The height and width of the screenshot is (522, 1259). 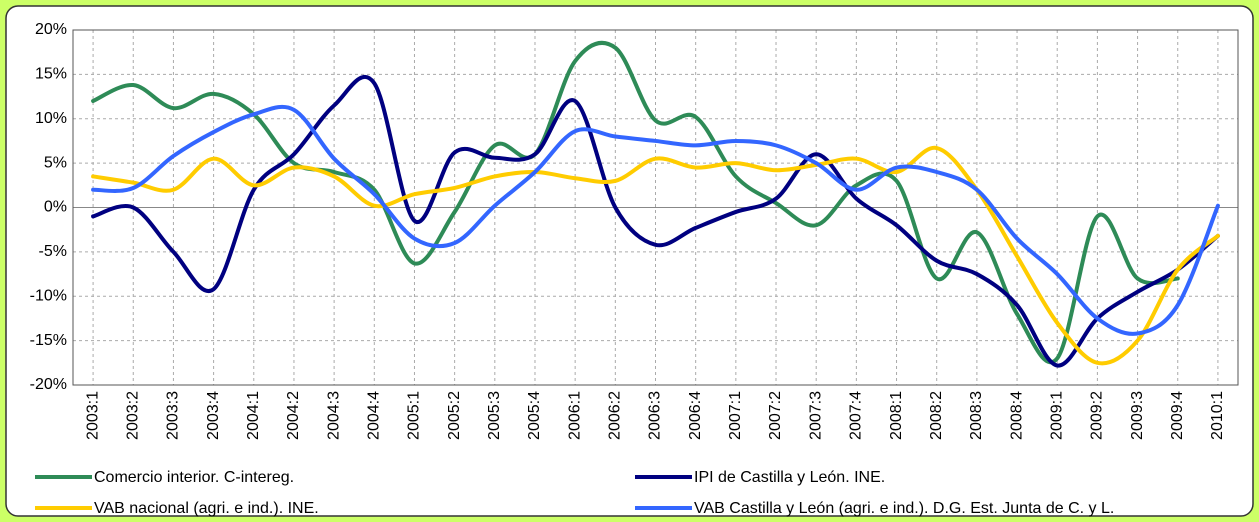 What do you see at coordinates (53, 251) in the screenshot?
I see `y-tick-label: -5%` at bounding box center [53, 251].